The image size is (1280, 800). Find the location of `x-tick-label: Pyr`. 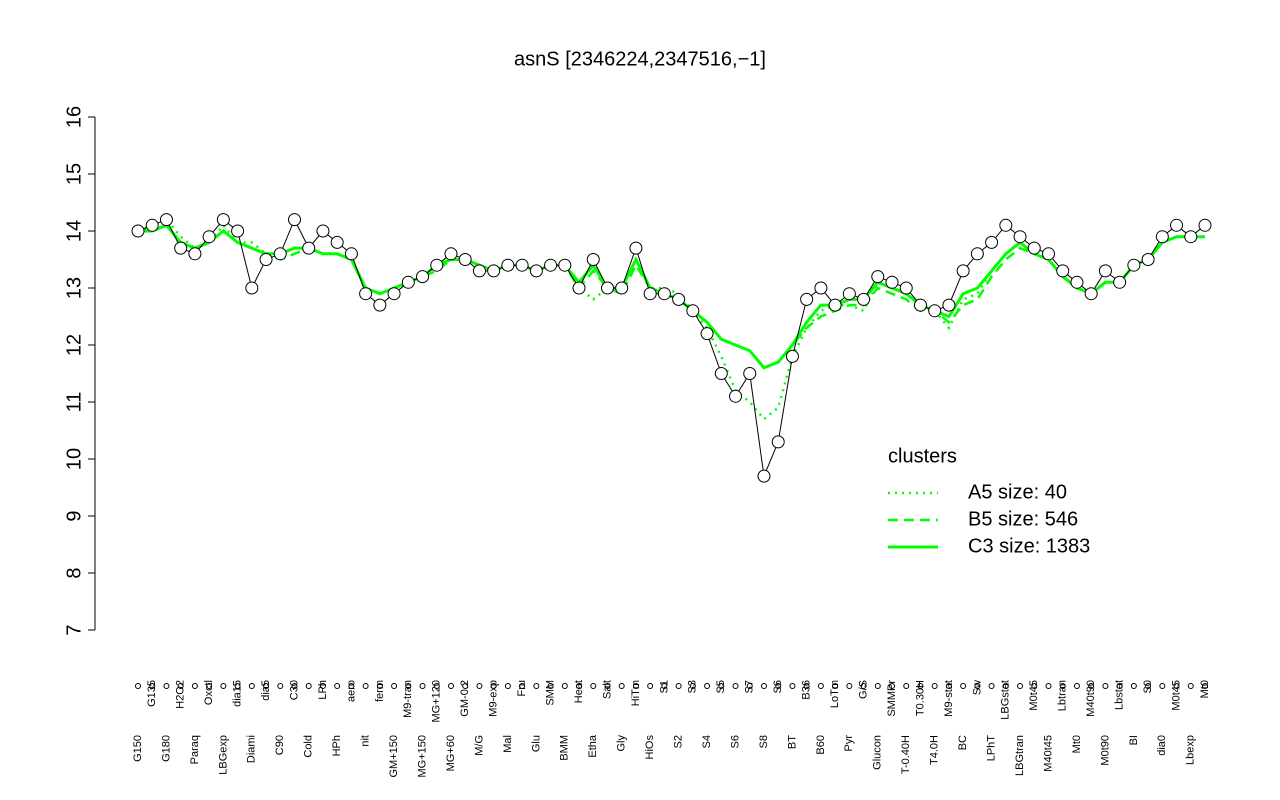

x-tick-label: Pyr is located at coordinates (849, 743).